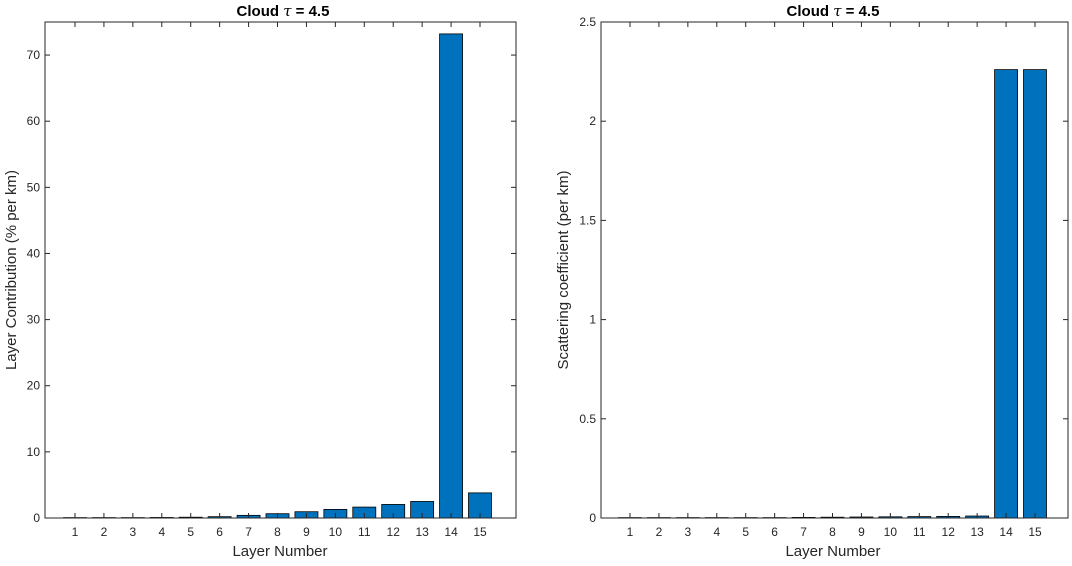 Image resolution: width=1072 pixels, height=566 pixels. I want to click on left-x-tick-label: 1, so click(75, 532).